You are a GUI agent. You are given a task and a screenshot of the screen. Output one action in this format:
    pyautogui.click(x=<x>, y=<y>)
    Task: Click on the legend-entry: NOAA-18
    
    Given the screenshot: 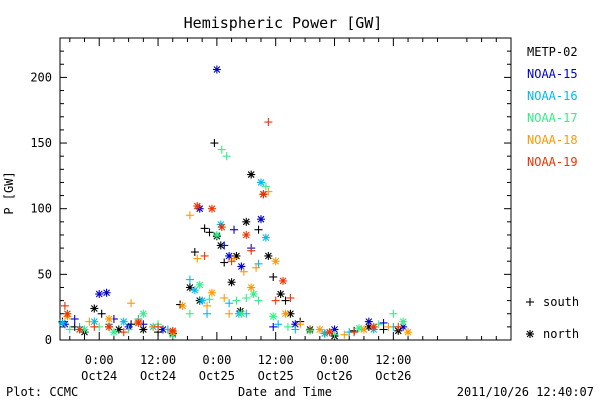 What is the action you would take?
    pyautogui.click(x=552, y=140)
    